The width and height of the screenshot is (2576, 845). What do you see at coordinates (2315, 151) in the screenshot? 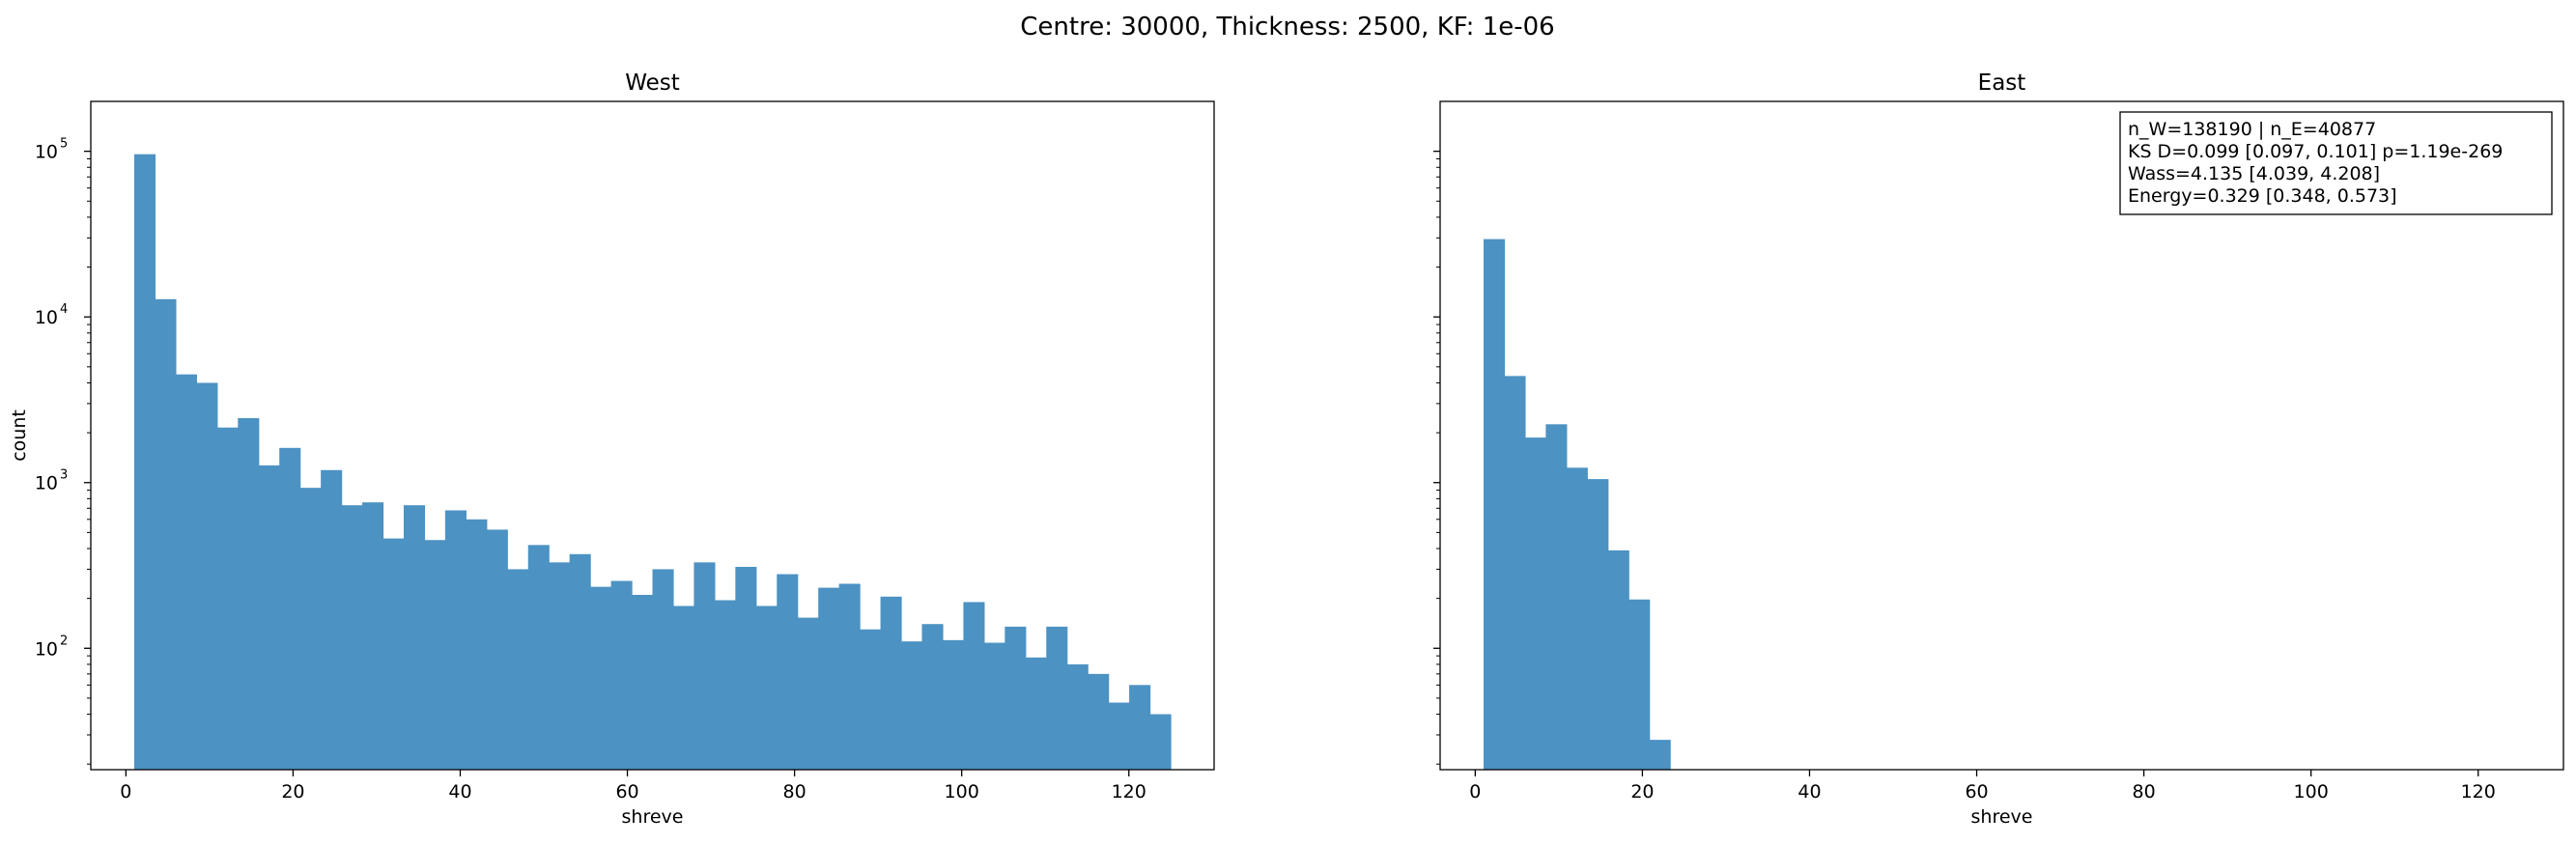
I see `stats-line: KS D=0.099 [0.097, 0.101] p=1.19e-269` at bounding box center [2315, 151].